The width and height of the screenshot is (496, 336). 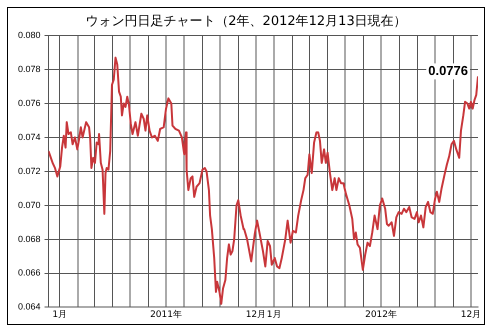 I want to click on x-tick-label: 2011年, so click(x=166, y=314).